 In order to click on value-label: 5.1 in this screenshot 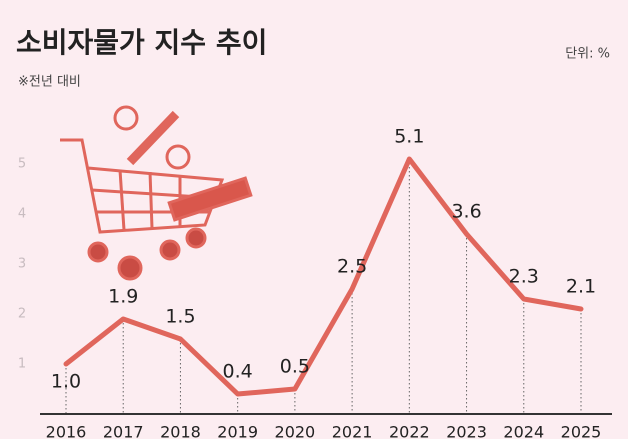, I will do `click(409, 137)`.